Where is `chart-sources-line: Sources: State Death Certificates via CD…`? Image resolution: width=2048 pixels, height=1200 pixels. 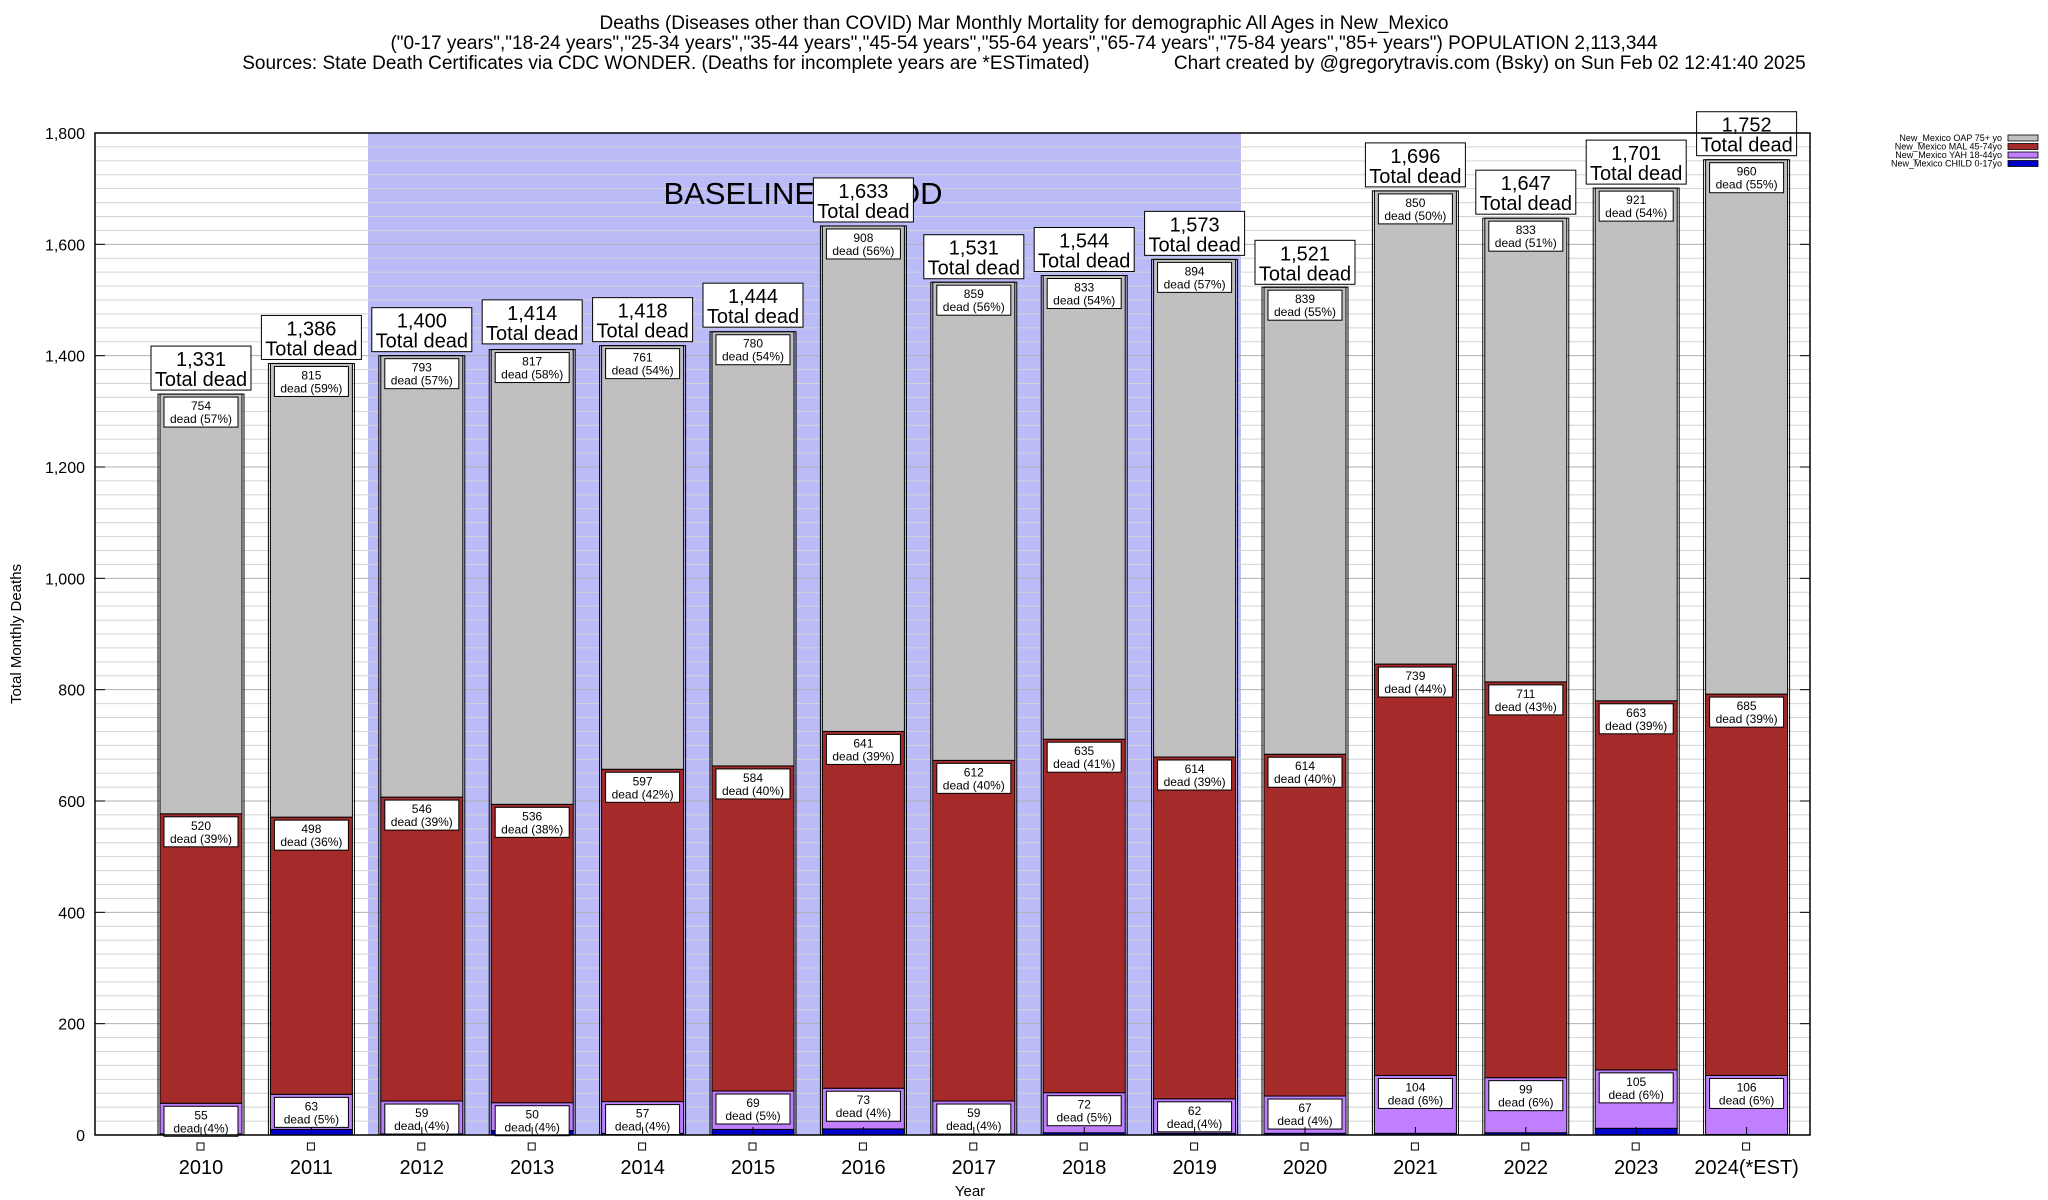
chart-sources-line: Sources: State Death Certificates via CD… is located at coordinates (1024, 64).